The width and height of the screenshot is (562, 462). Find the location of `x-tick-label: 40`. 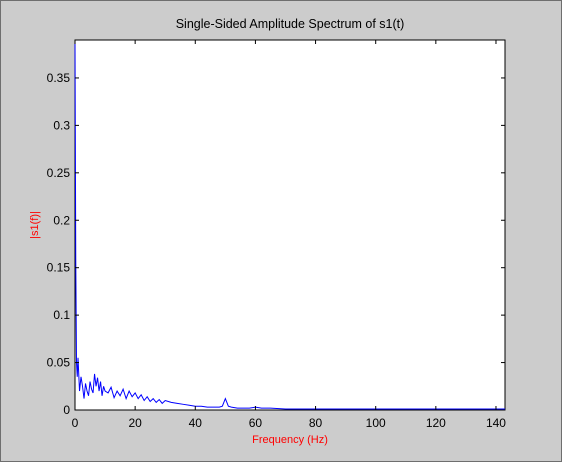

x-tick-label: 40 is located at coordinates (196, 423).